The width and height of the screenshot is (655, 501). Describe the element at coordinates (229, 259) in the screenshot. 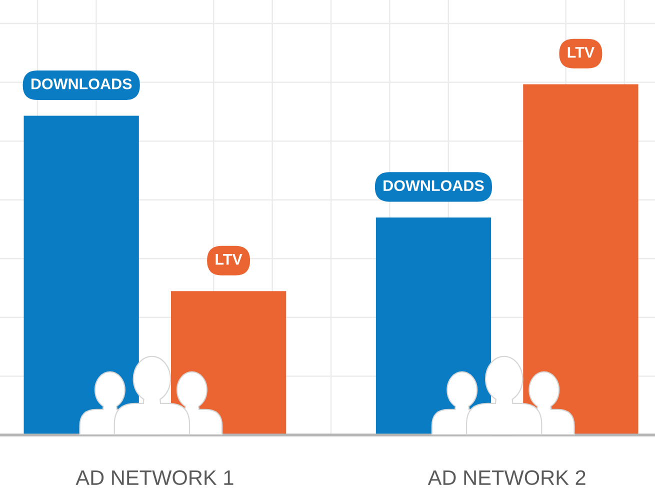

I see `text: LTV` at that location.